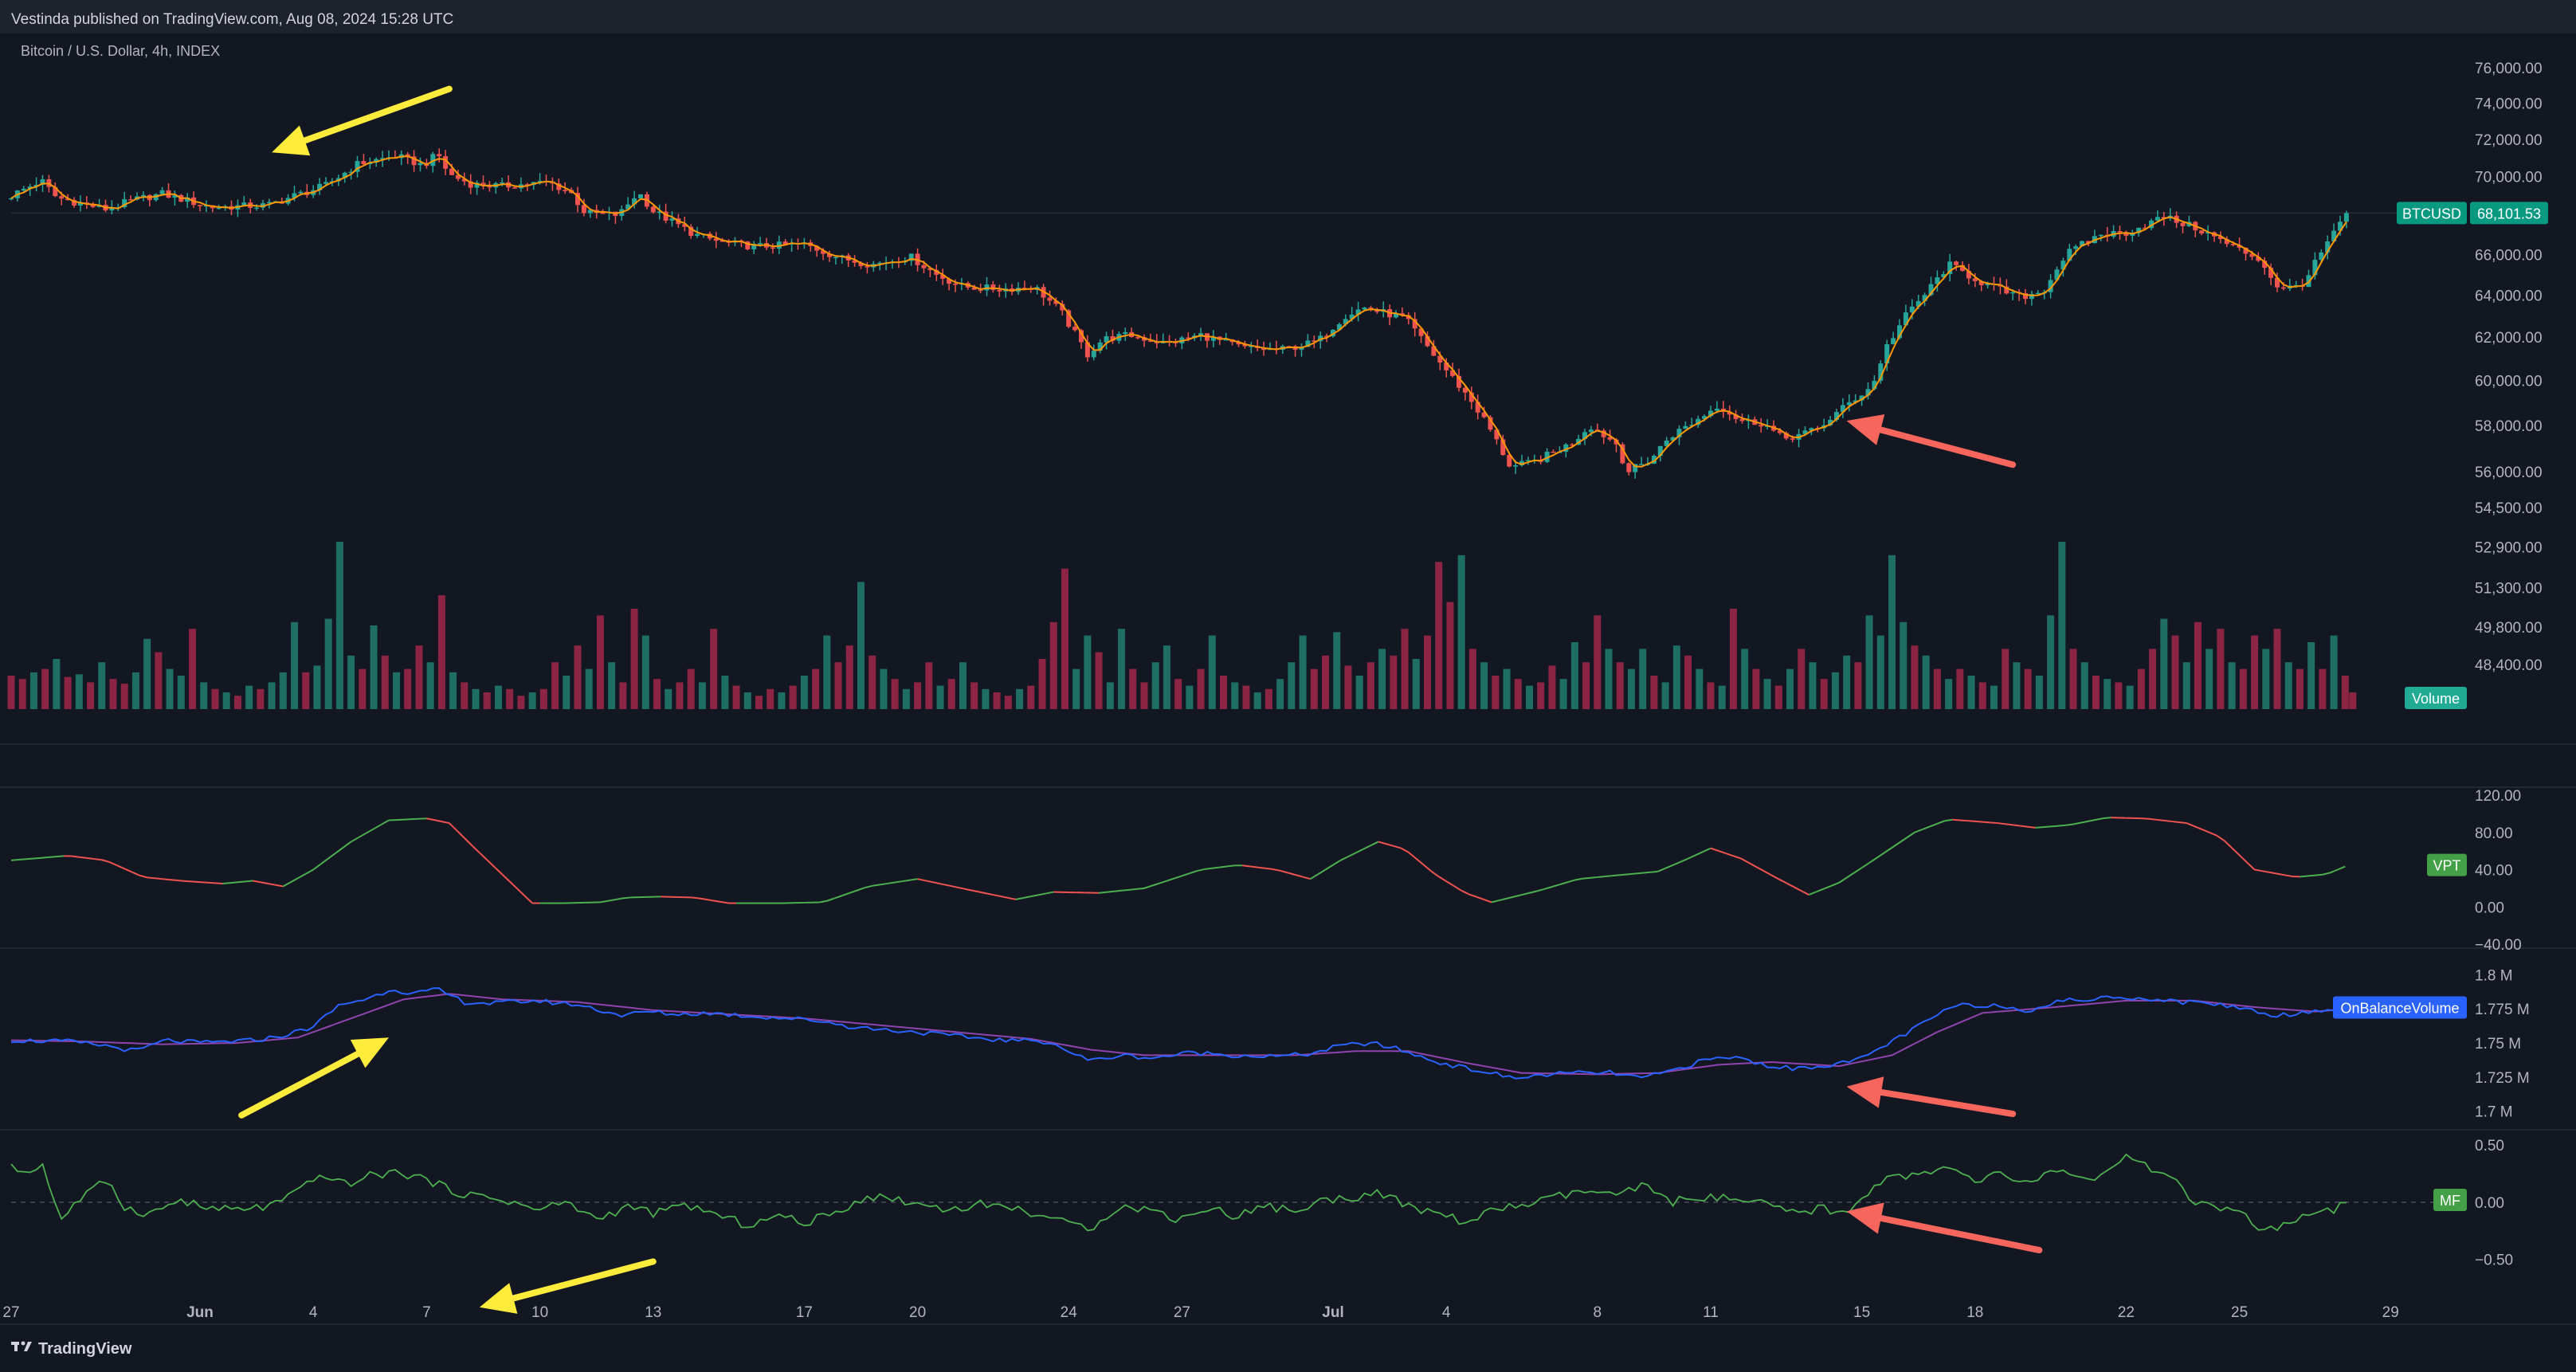  I want to click on price-axis-tick: 51,300.00, so click(2509, 589).